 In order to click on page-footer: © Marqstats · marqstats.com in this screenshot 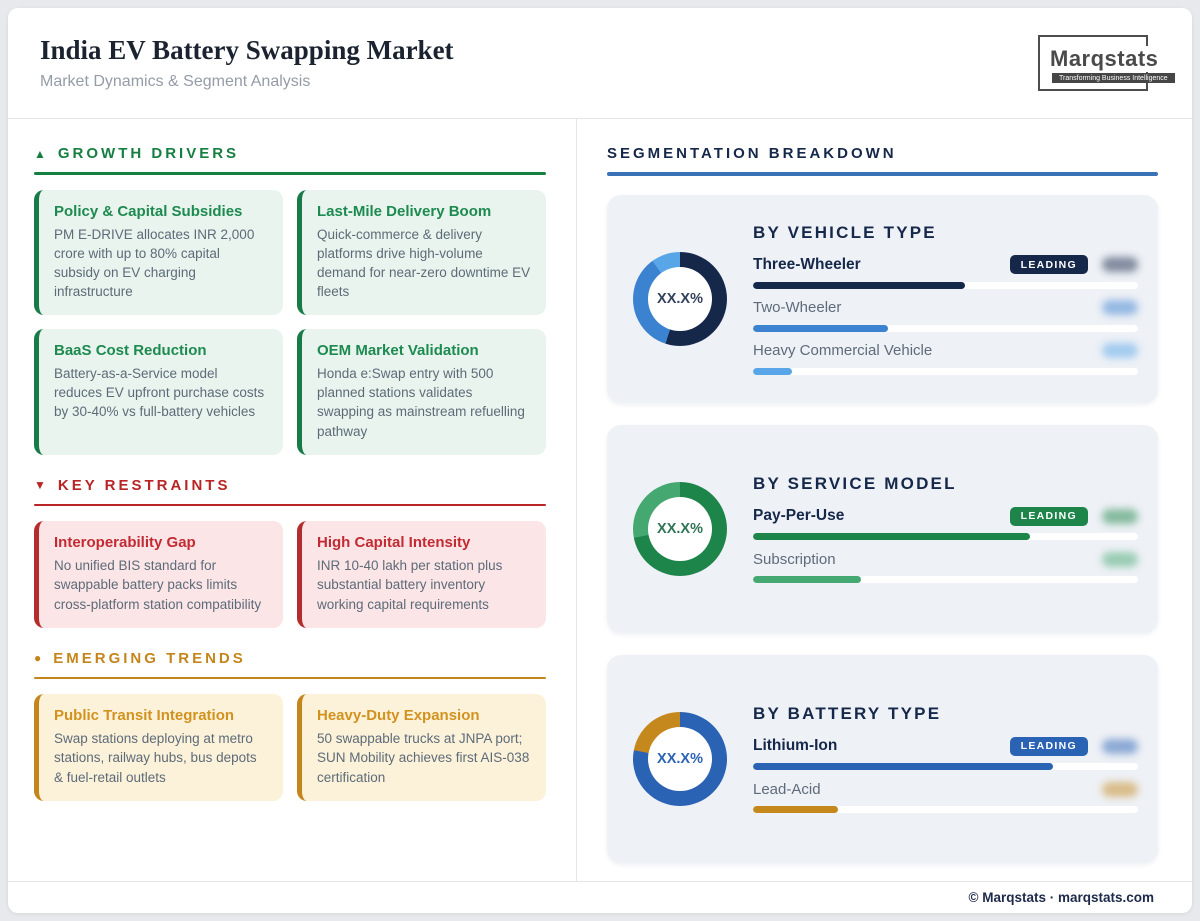, I will do `click(600, 897)`.